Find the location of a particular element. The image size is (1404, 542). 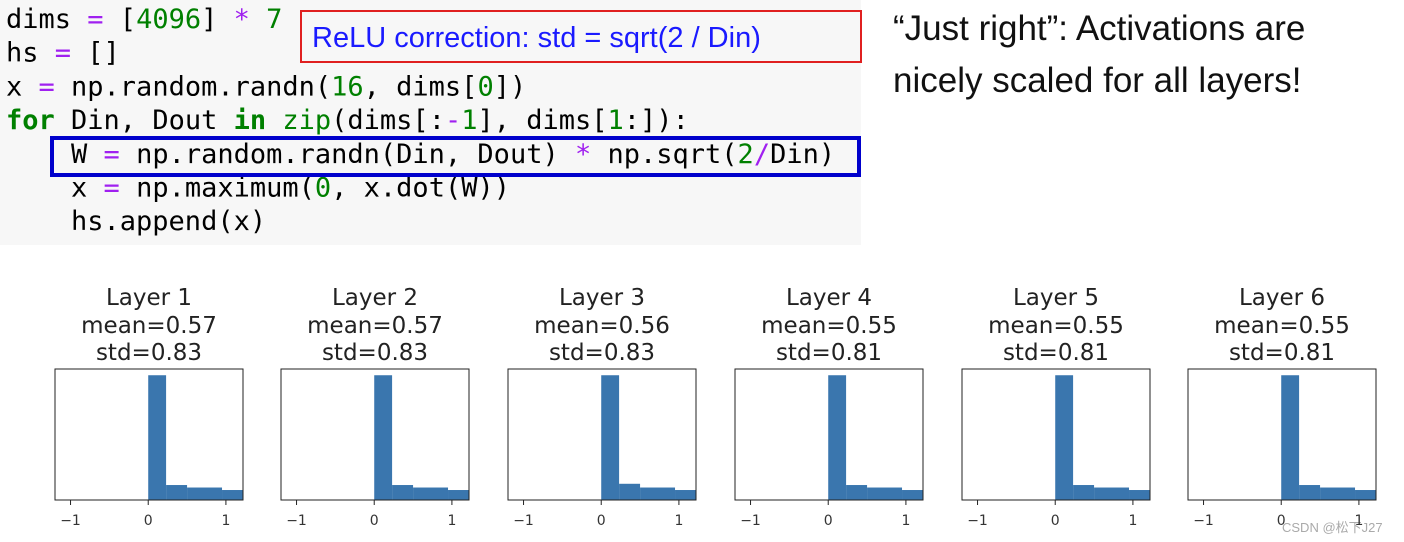

code-line: hs = [] is located at coordinates (63, 53).